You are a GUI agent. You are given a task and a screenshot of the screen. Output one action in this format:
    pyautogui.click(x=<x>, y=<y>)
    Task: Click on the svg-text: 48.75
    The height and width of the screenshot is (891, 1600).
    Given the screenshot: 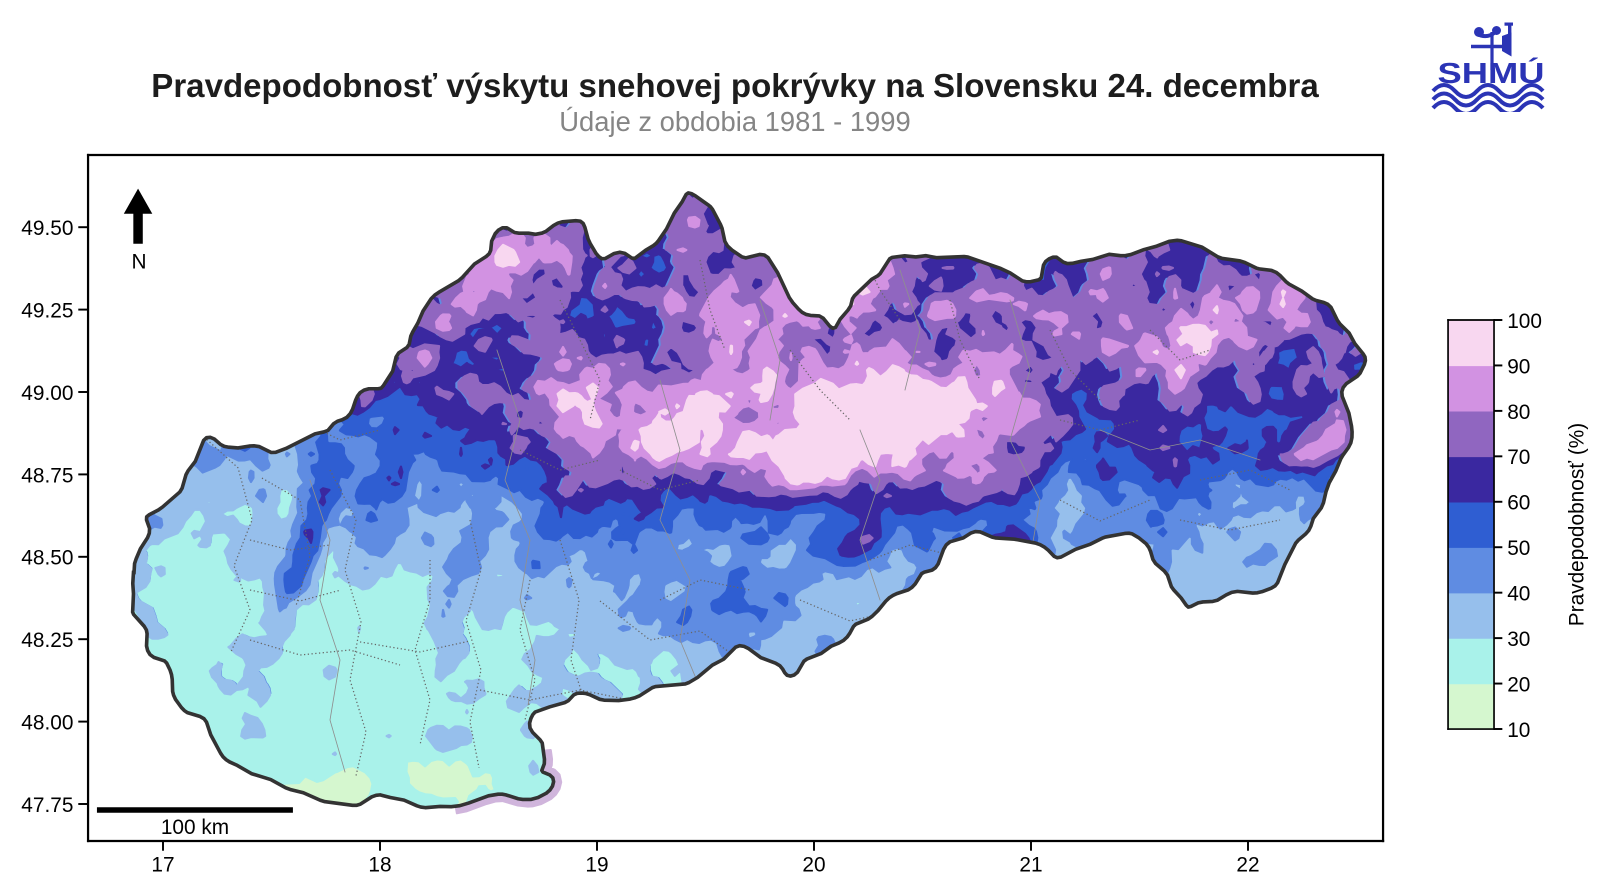 What is the action you would take?
    pyautogui.click(x=47, y=475)
    